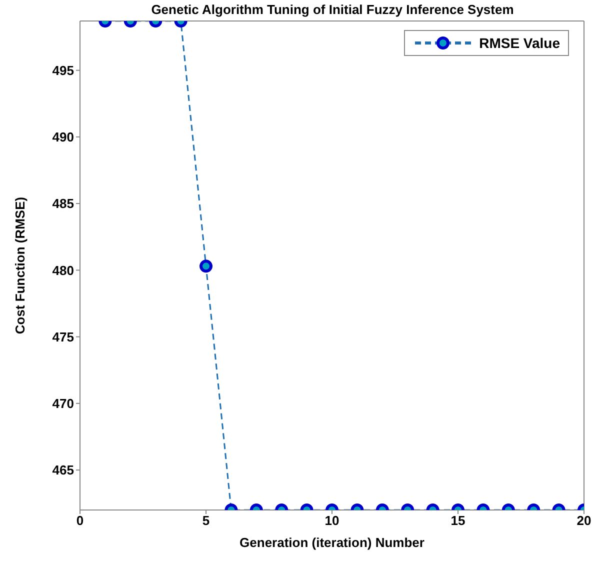  I want to click on x-tick-label: 15, so click(458, 520).